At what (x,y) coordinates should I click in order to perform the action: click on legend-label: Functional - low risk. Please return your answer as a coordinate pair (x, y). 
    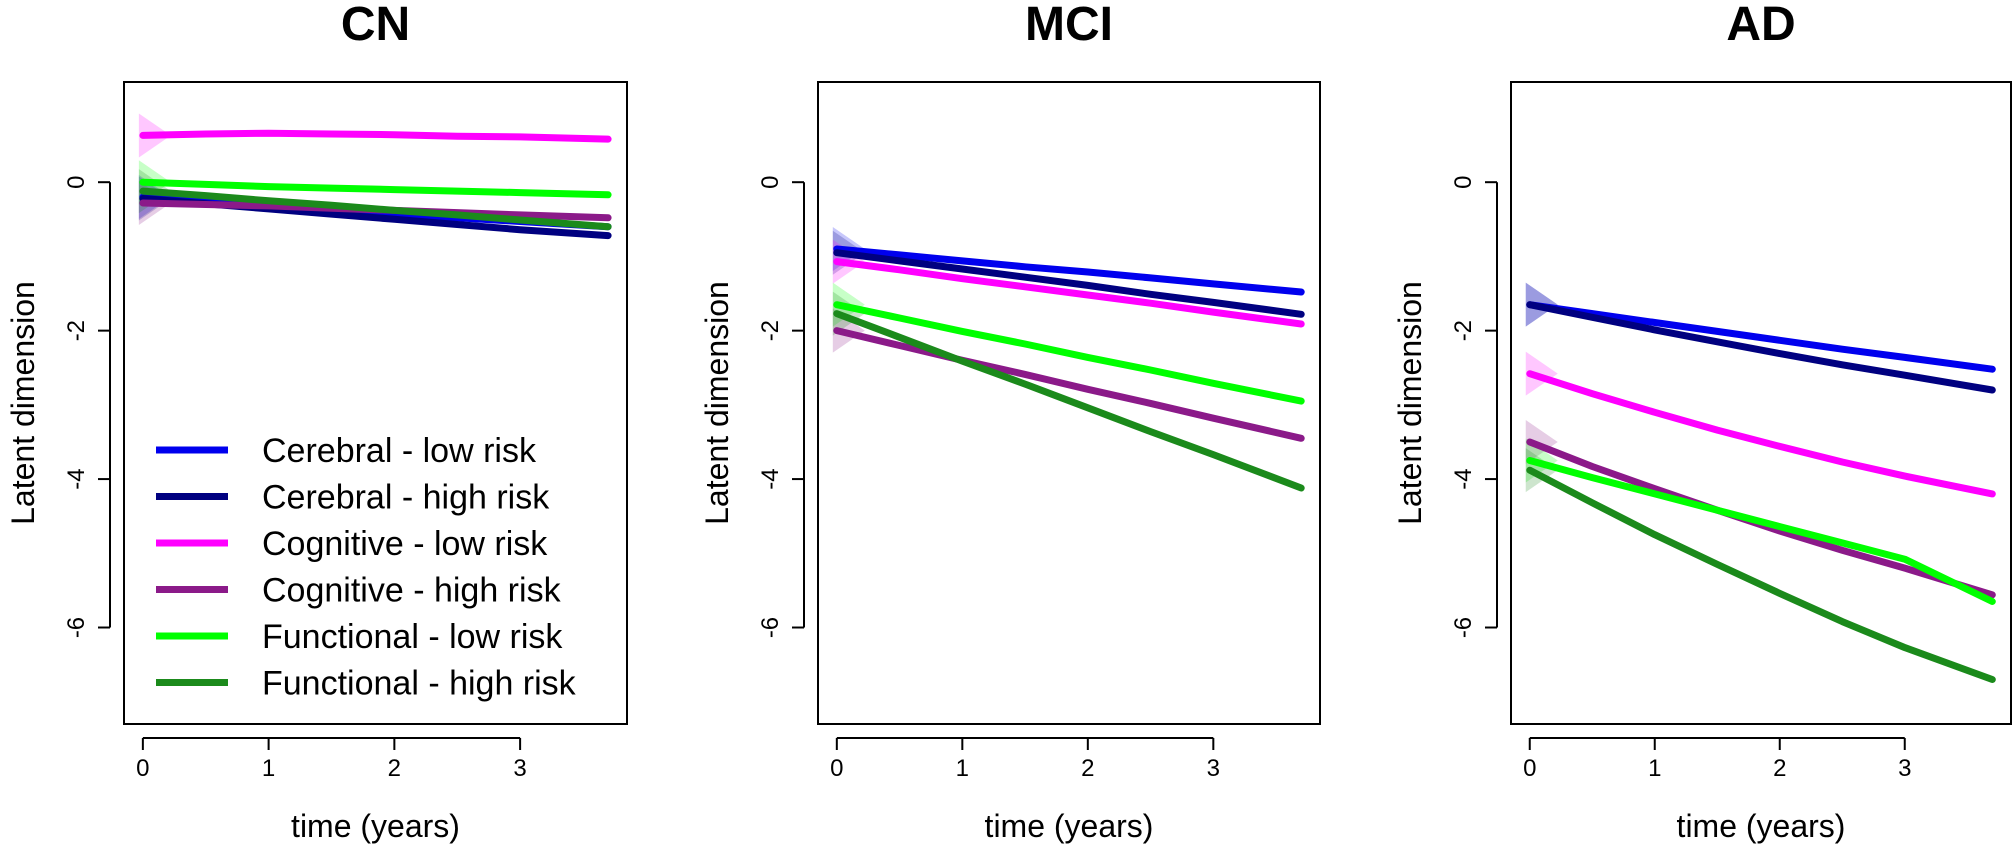
    Looking at the image, I should click on (412, 637).